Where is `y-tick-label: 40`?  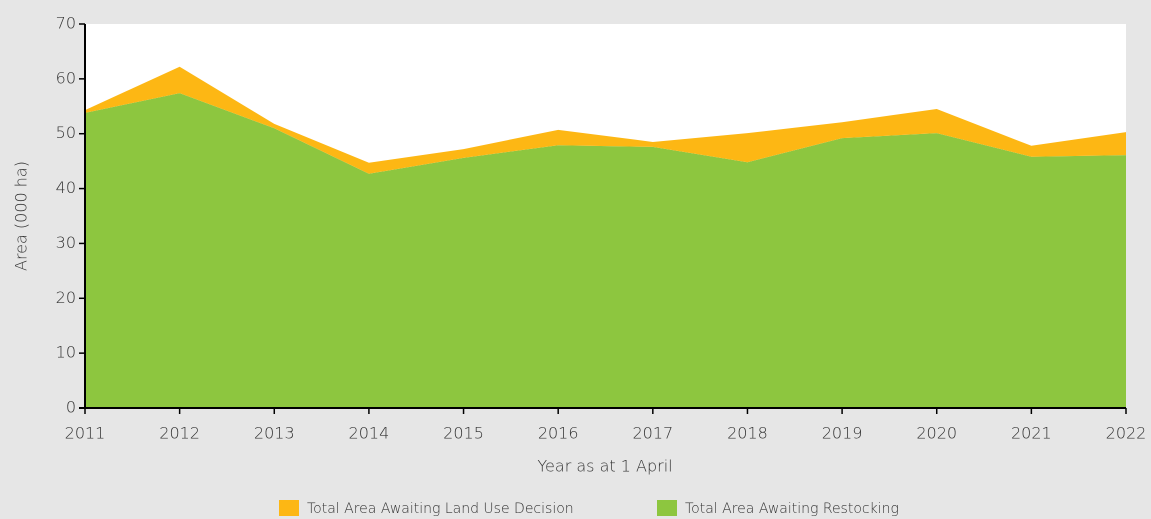 y-tick-label: 40 is located at coordinates (66, 187).